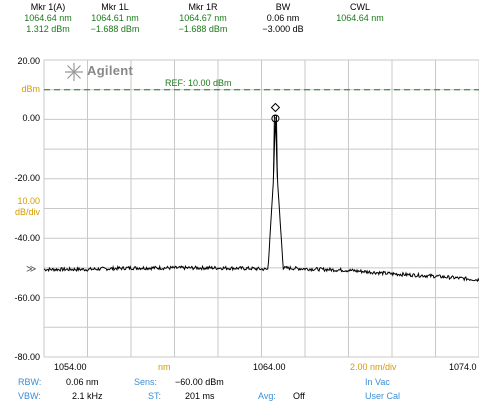  Describe the element at coordinates (29, 396) in the screenshot. I see `vbw-label: VBW:` at that location.